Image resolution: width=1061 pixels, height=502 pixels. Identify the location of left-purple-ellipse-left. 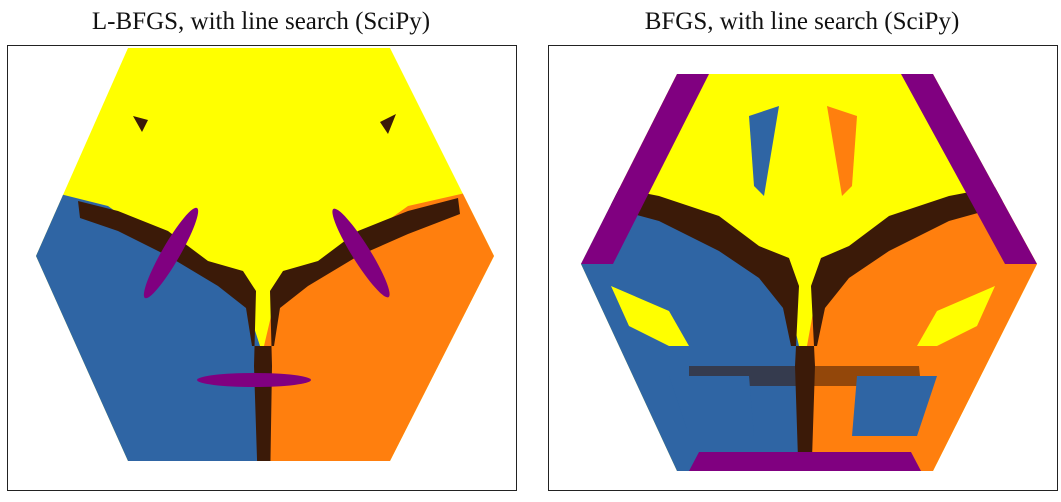
(171, 253).